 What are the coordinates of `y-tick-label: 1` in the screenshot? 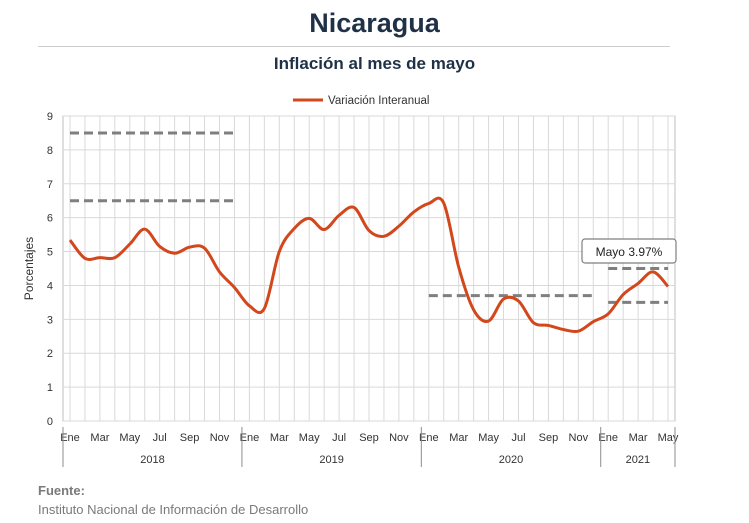 It's located at (50, 388).